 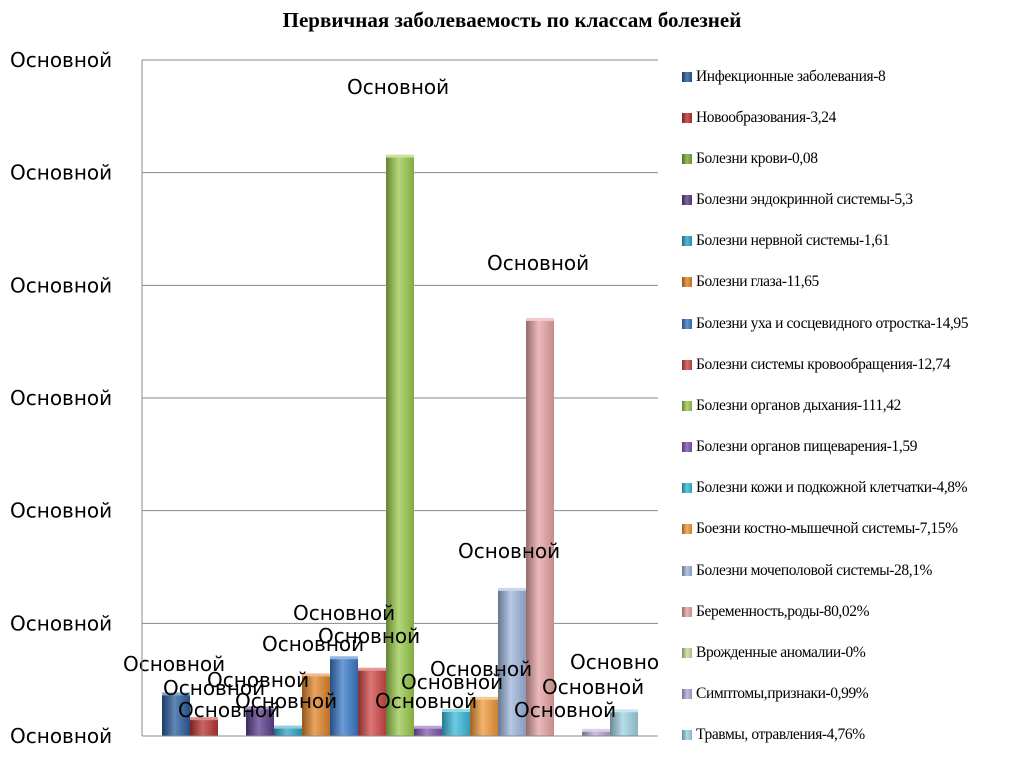 I want to click on legend-item: Травмы, отравления-4,76%, so click(x=843, y=735).